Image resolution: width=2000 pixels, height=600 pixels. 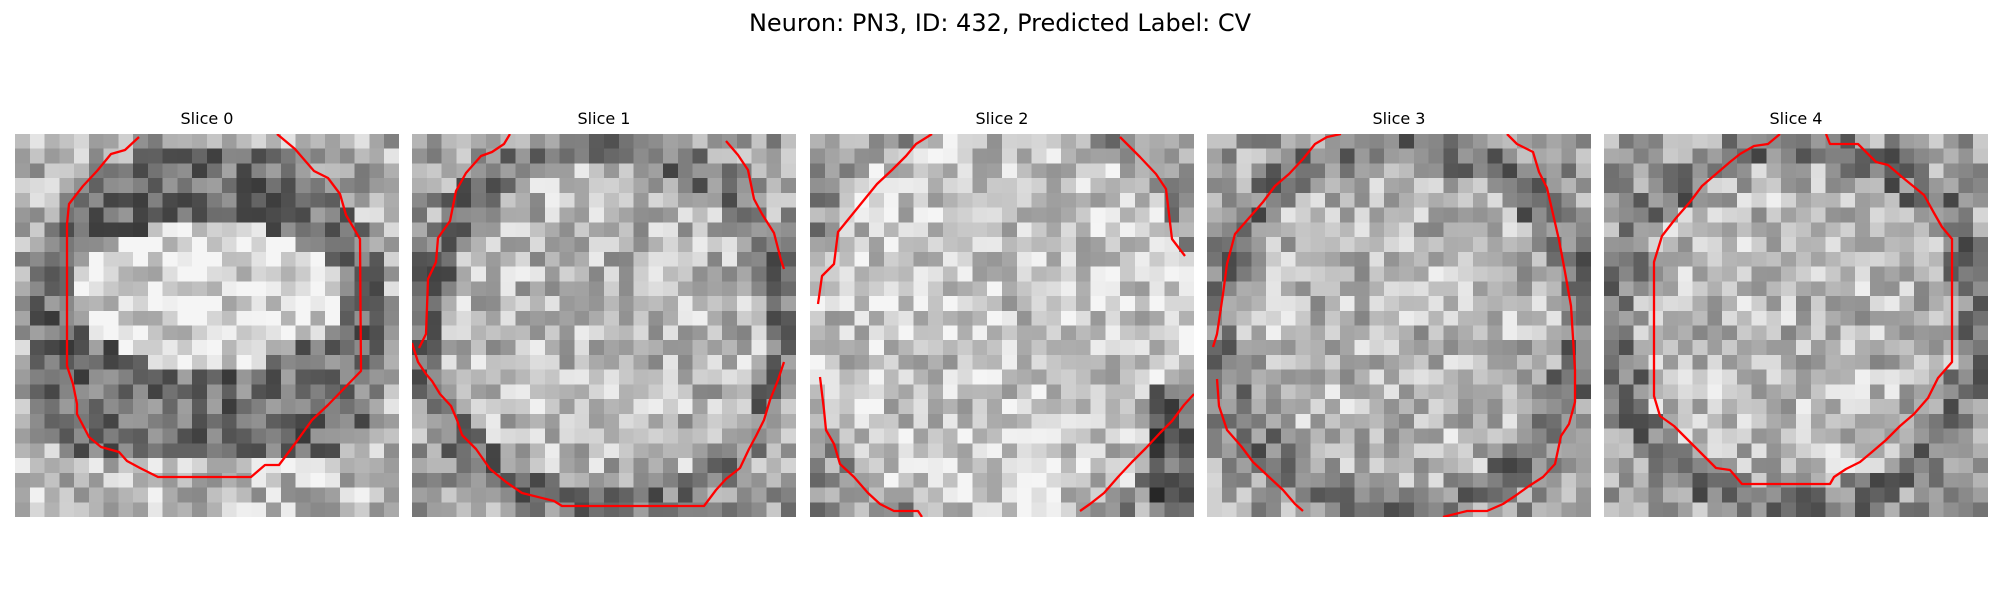 I want to click on slice-panel-1: Slice 1, so click(x=604, y=313).